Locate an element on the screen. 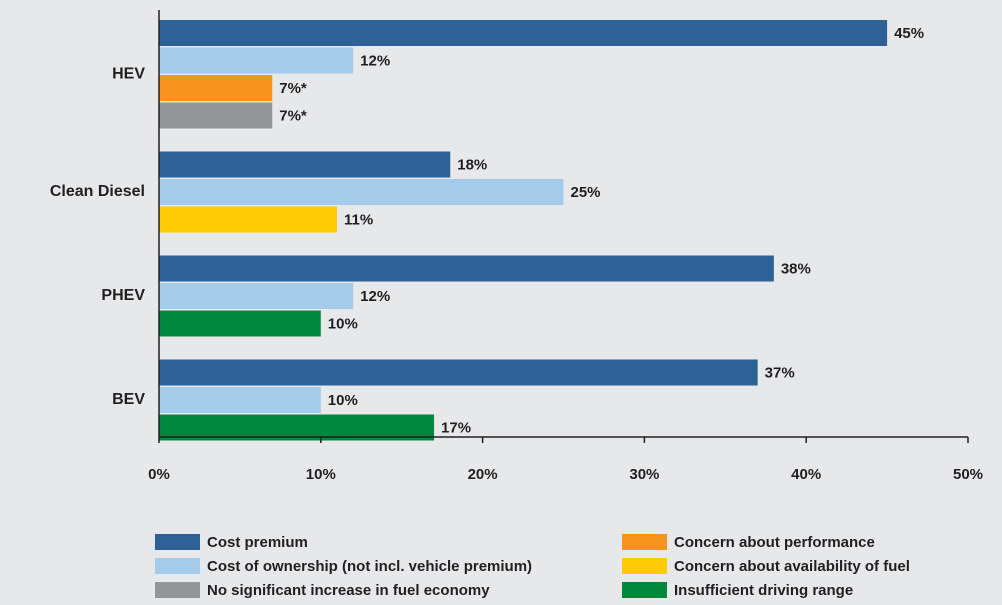  x-tick-label: 30% is located at coordinates (644, 474).